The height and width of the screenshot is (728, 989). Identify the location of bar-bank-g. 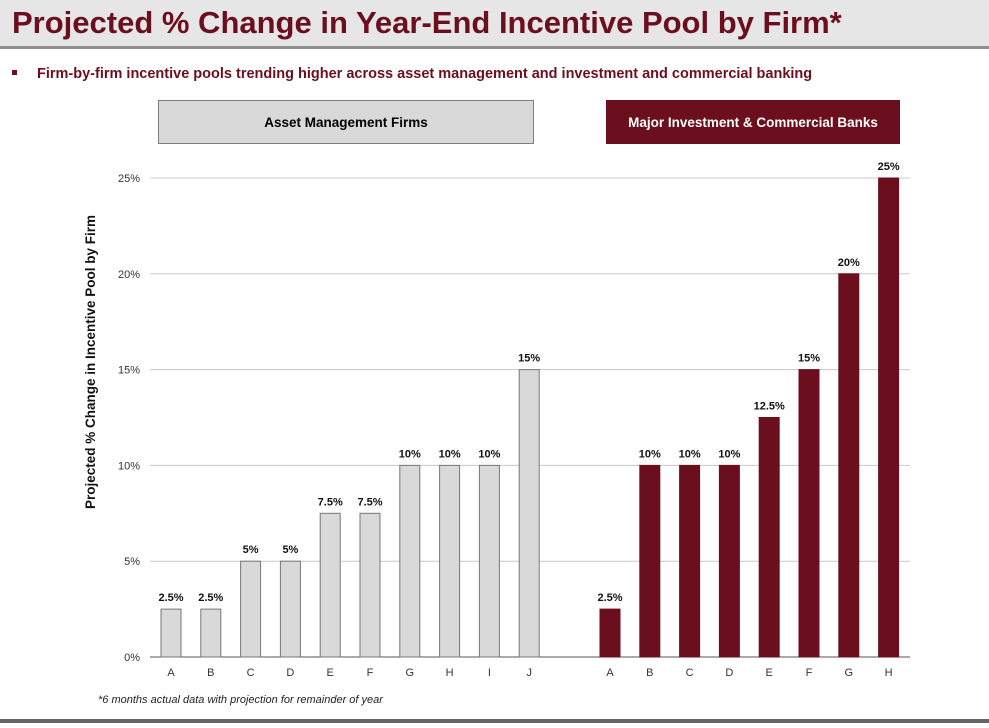
(849, 465).